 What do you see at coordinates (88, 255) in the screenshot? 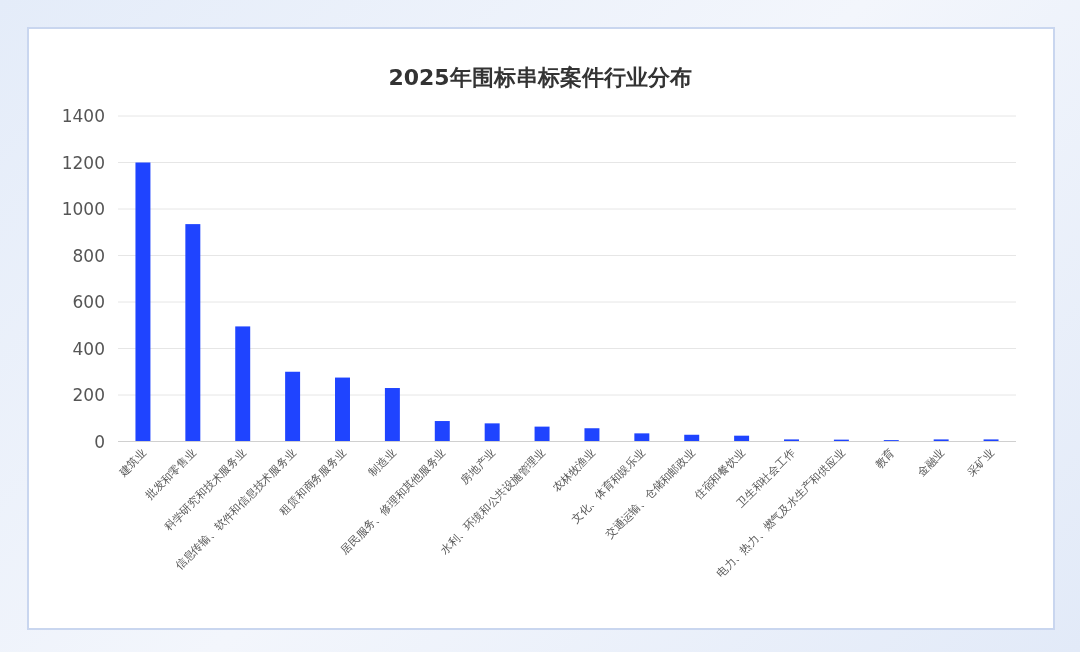
I see `y-tick-label: 800` at bounding box center [88, 255].